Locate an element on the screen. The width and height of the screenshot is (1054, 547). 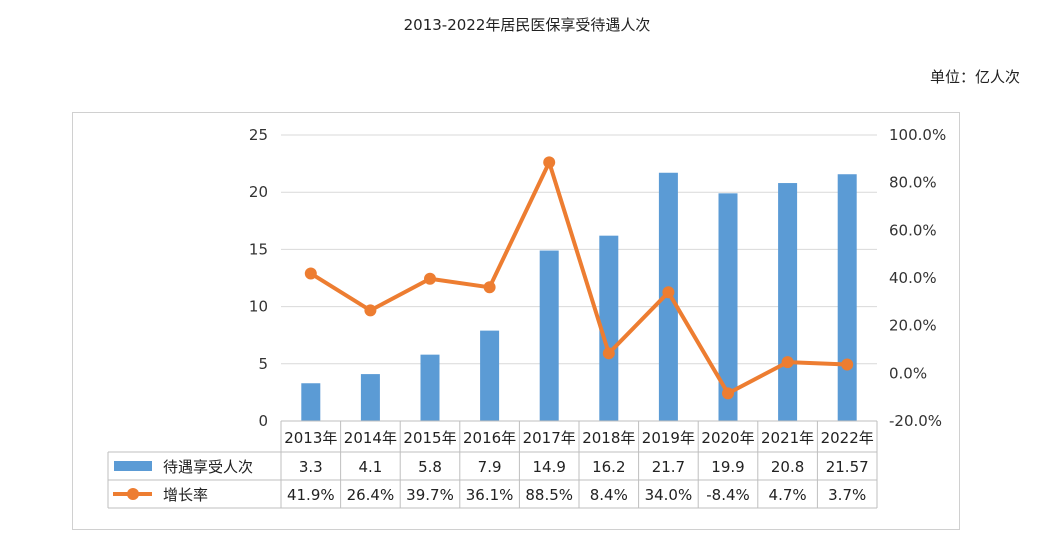
table-cell-rate: 36.1% is located at coordinates (490, 495).